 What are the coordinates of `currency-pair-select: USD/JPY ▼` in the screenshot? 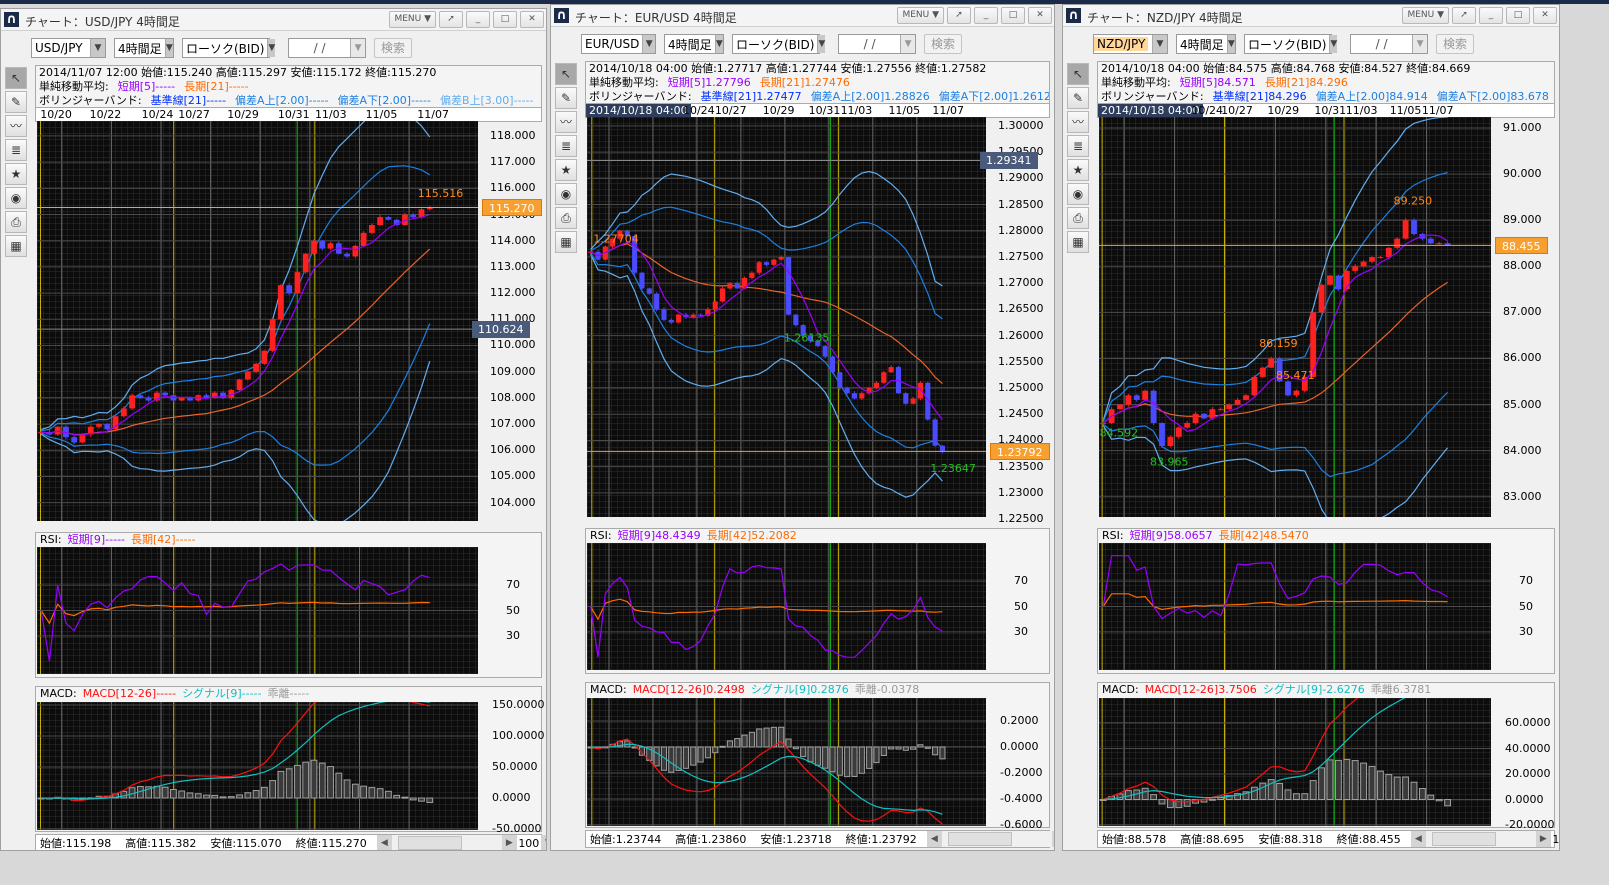 It's located at (68, 48).